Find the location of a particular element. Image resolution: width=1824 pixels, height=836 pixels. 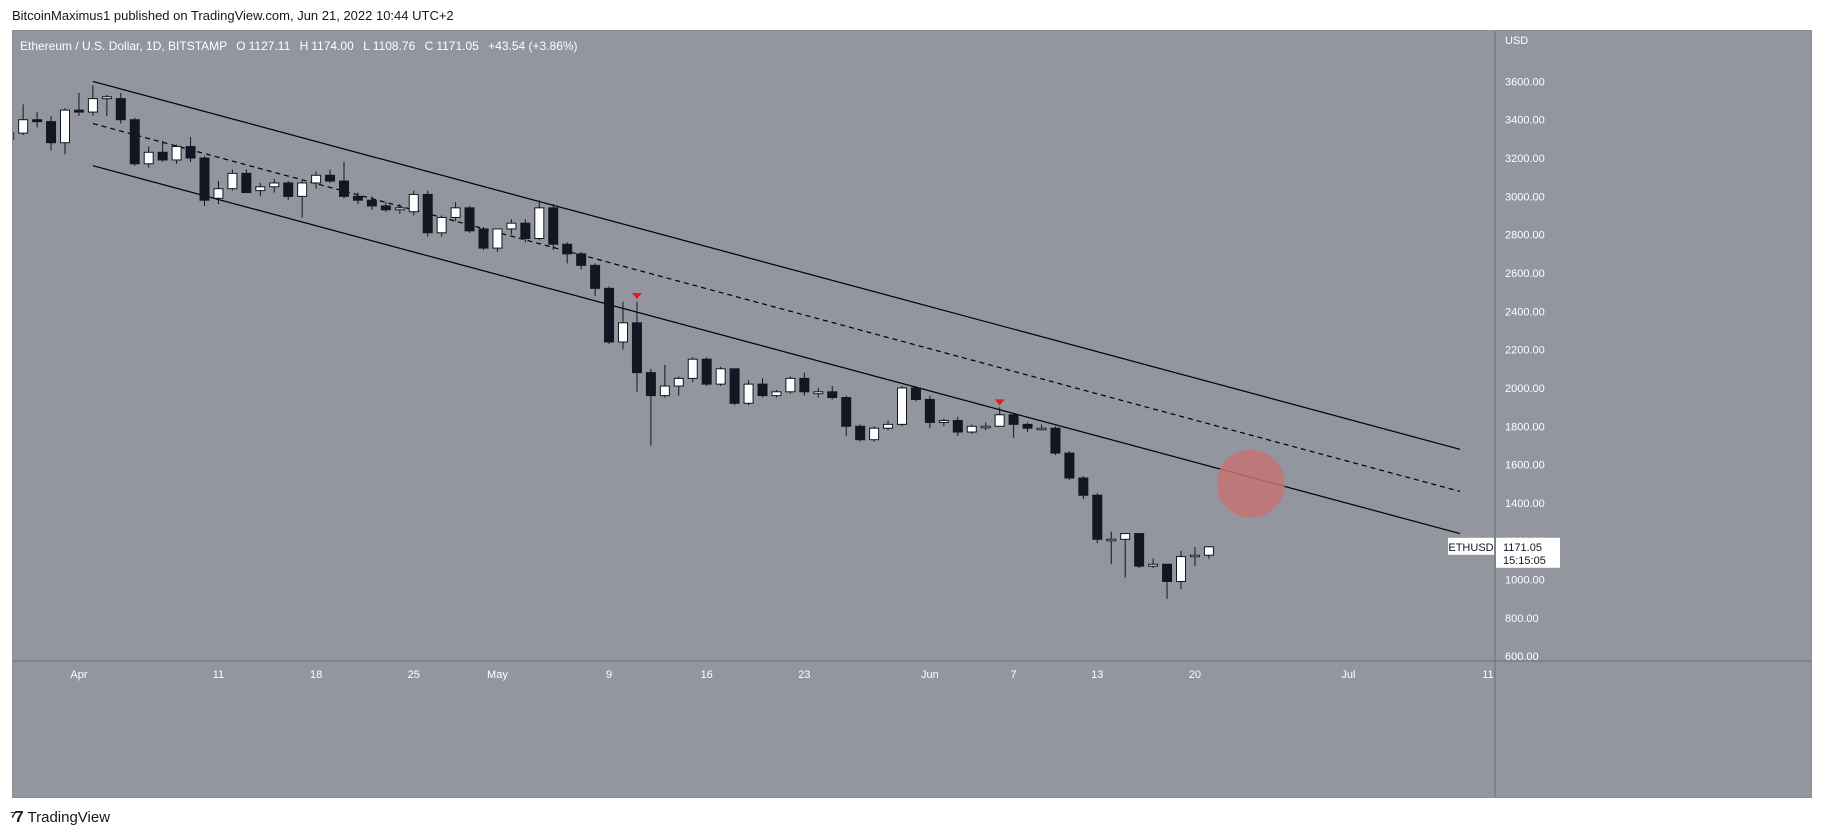

price-tick-label: 1600.00 is located at coordinates (1525, 466).